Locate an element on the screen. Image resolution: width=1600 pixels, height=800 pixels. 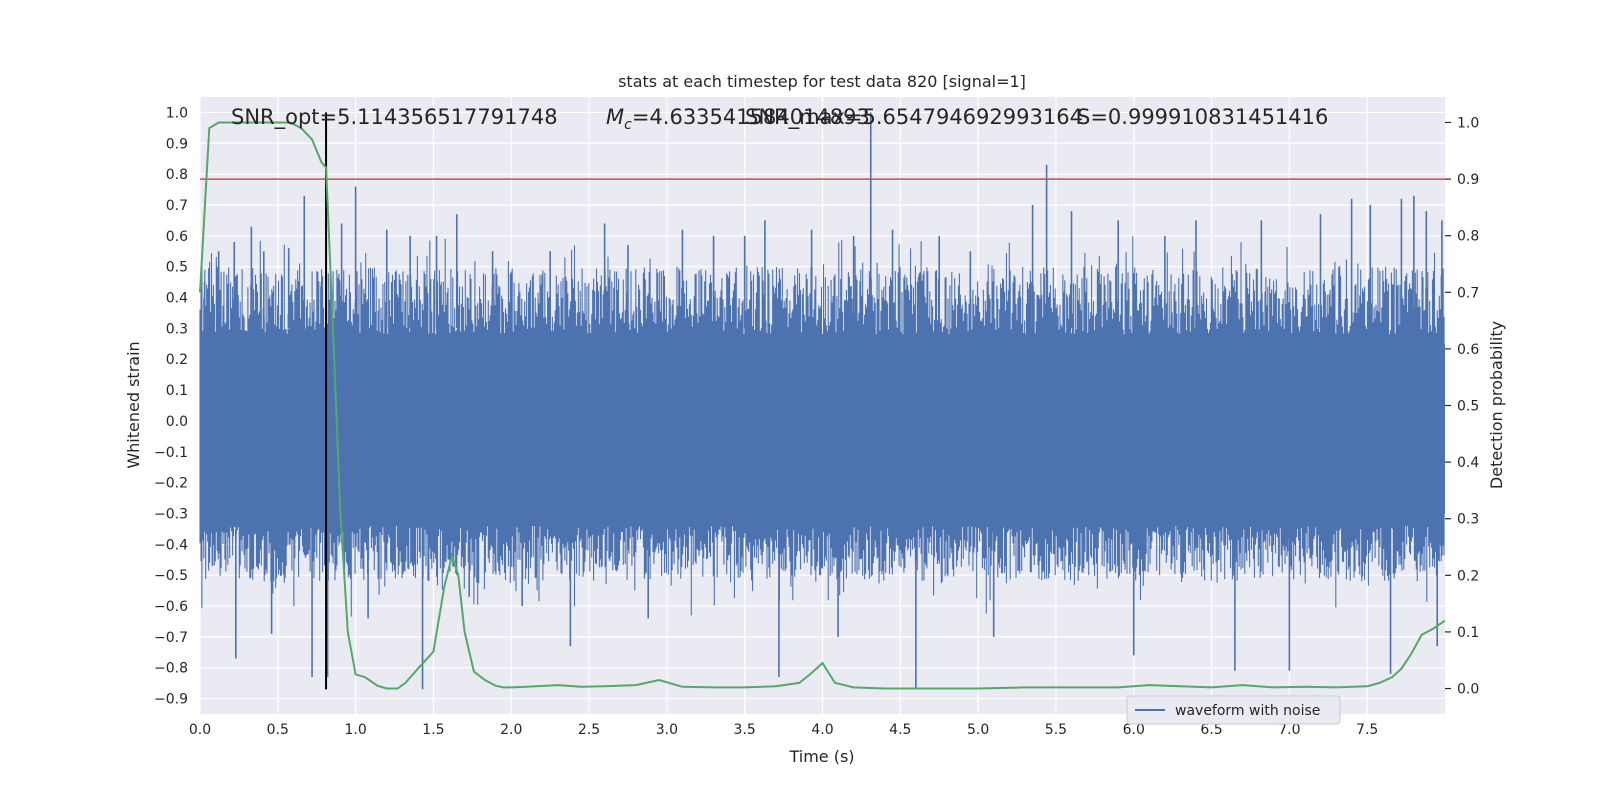
y-tick-label: −0.1 is located at coordinates (171, 453).